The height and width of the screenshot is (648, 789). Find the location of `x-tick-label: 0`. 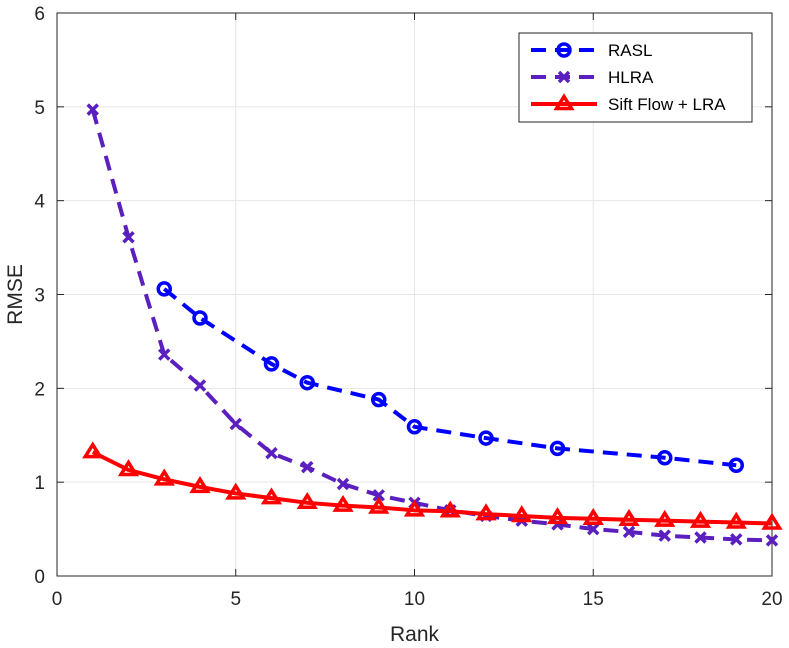

x-tick-label: 0 is located at coordinates (57, 599).